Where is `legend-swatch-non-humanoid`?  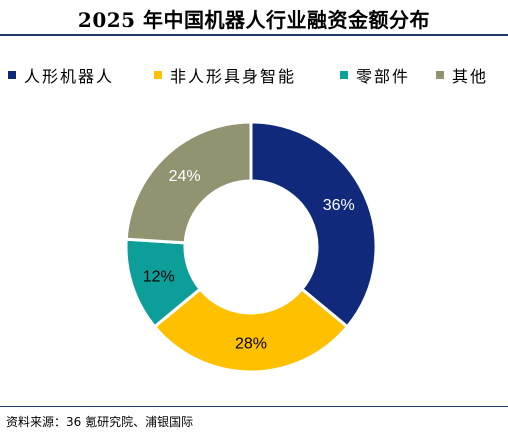
legend-swatch-non-humanoid is located at coordinates (158, 75).